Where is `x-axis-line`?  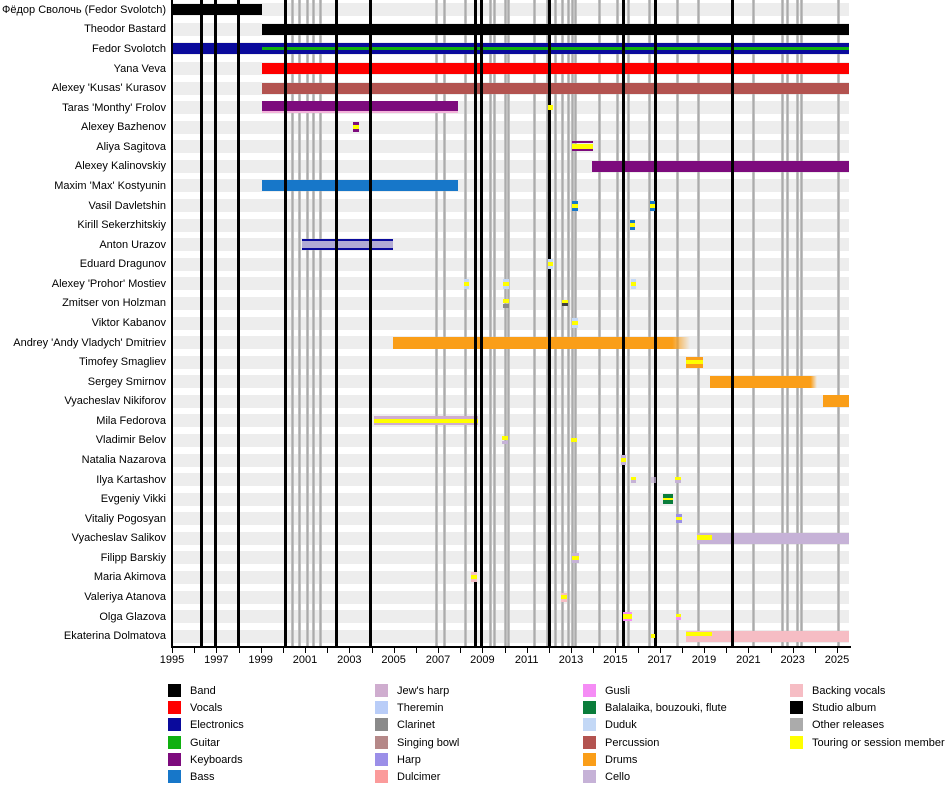
x-axis-line is located at coordinates (510, 647).